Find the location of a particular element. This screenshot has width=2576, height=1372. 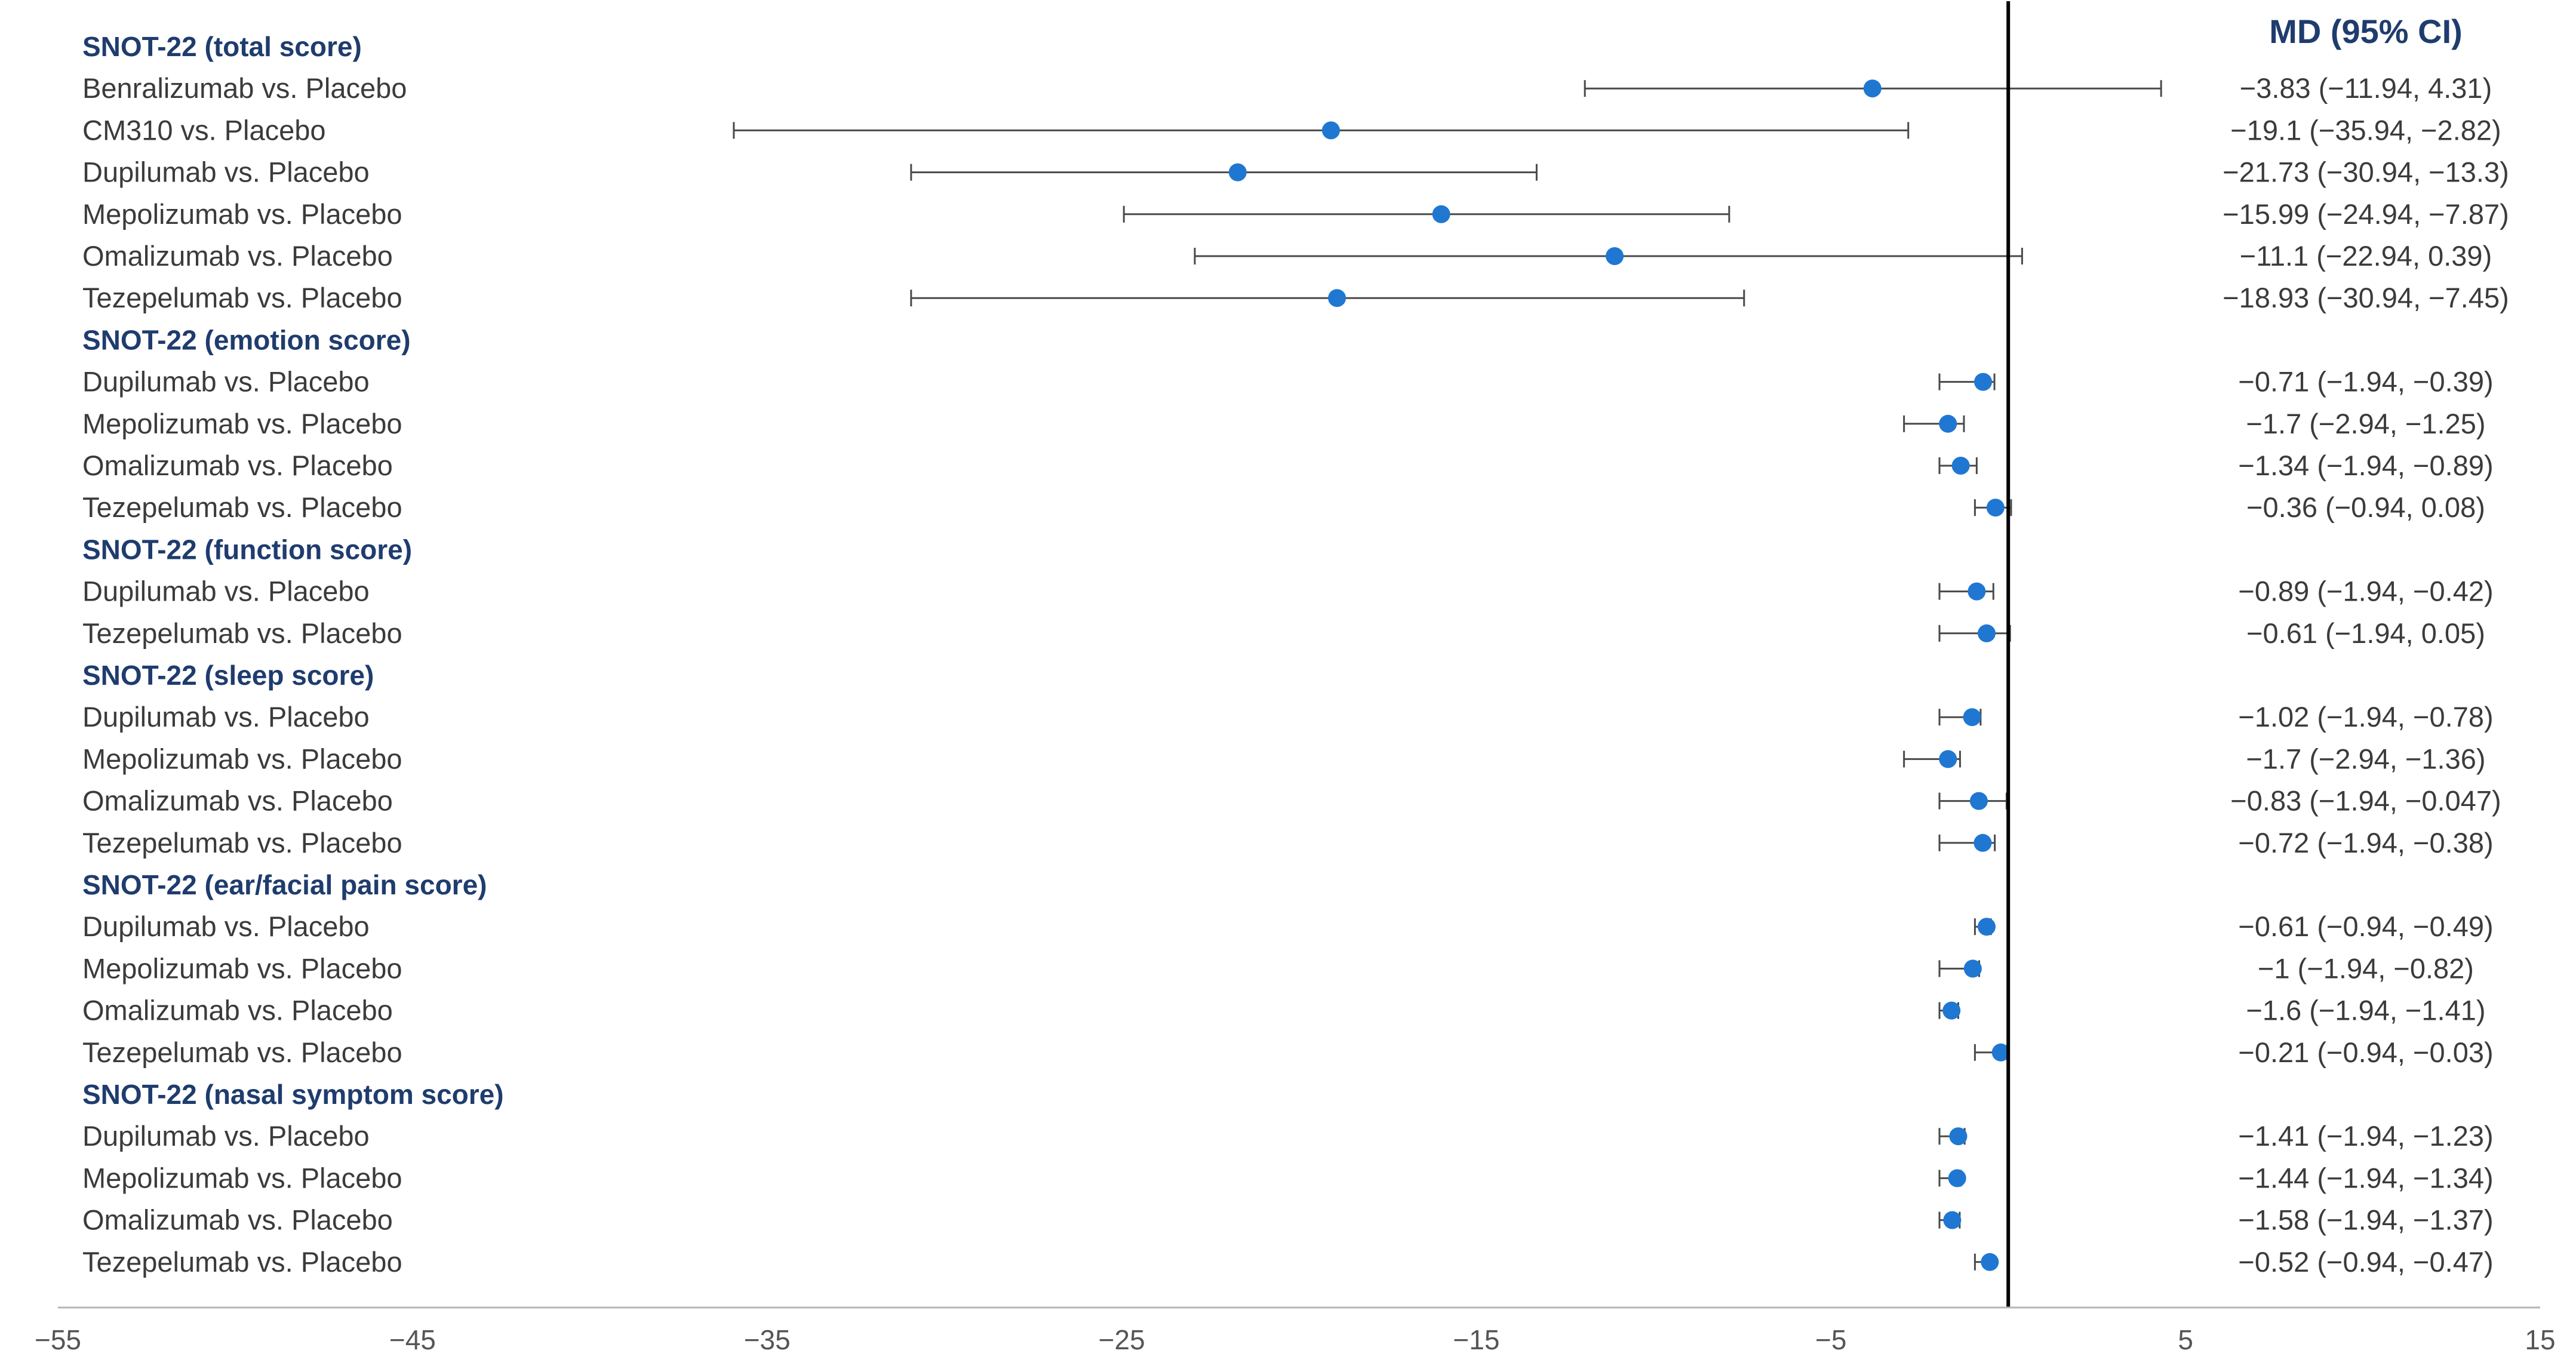

x-tick-label: −35 is located at coordinates (767, 1339).